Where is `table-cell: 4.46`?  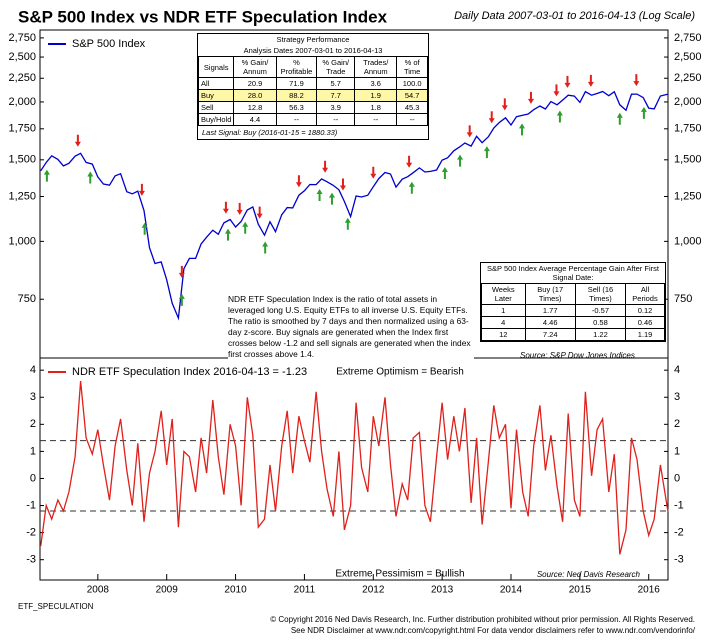 table-cell: 4.46 is located at coordinates (550, 322).